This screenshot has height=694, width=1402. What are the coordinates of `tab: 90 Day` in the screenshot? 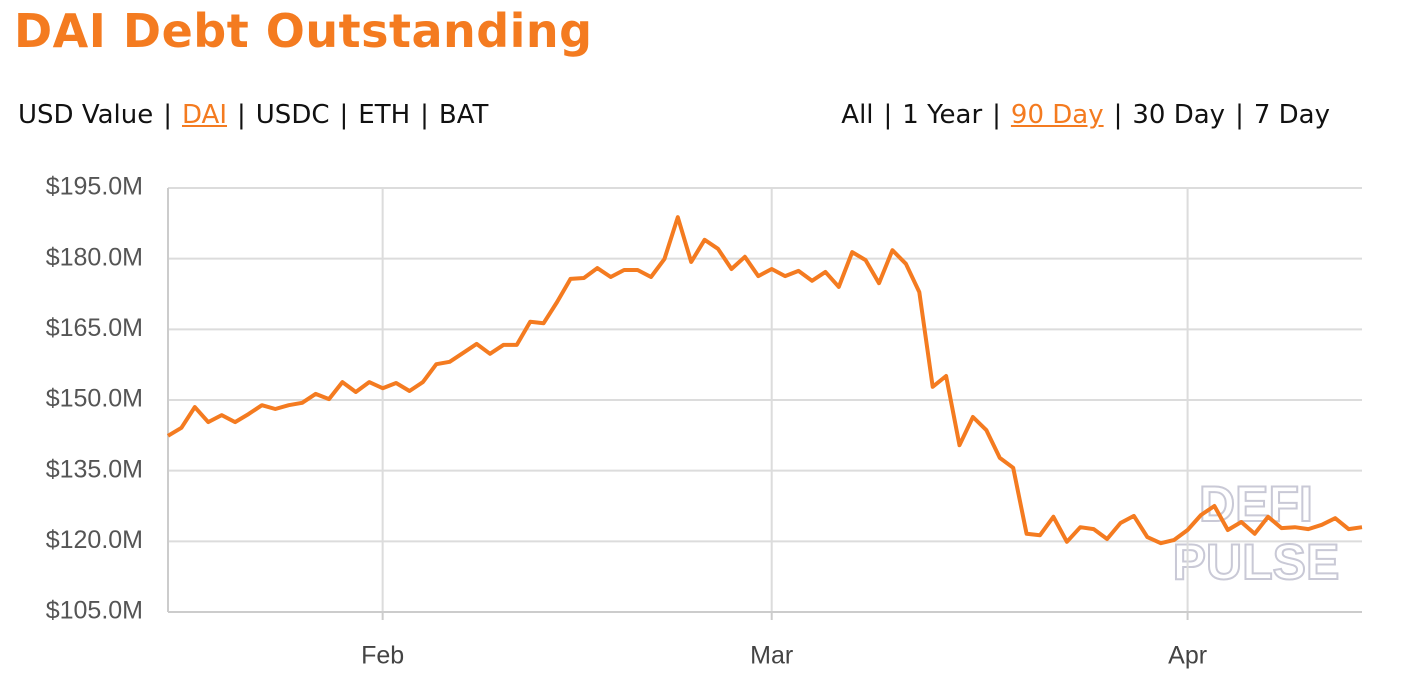 It's located at (1057, 115).